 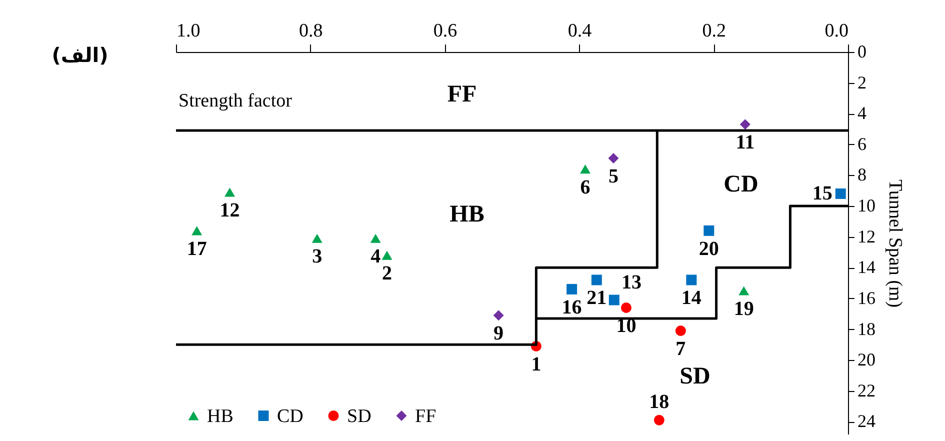 I want to click on annotation: SD, so click(x=695, y=377).